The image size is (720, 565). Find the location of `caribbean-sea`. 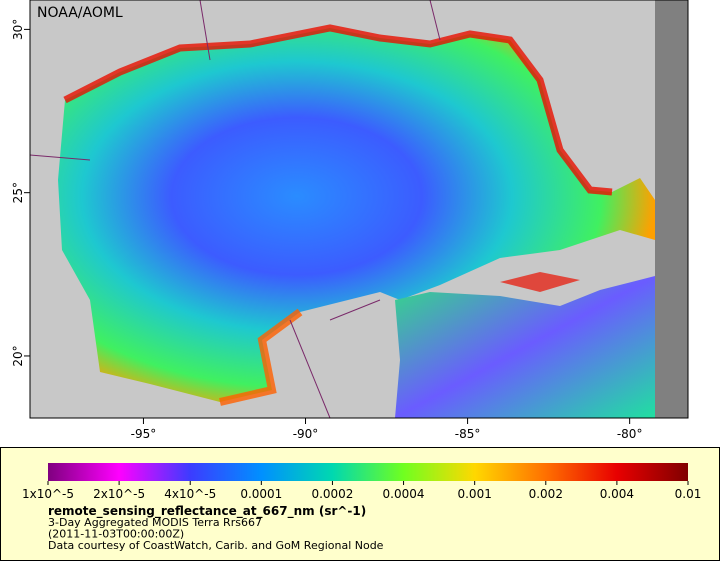

caribbean-sea is located at coordinates (525, 347).